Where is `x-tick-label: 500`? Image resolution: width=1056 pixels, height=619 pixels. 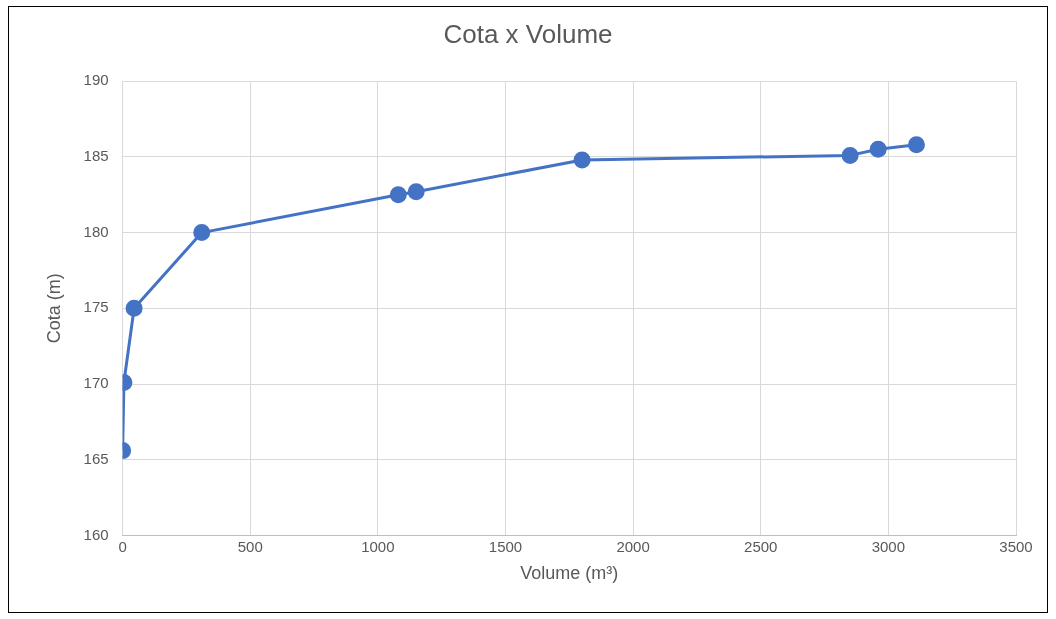
x-tick-label: 500 is located at coordinates (250, 546).